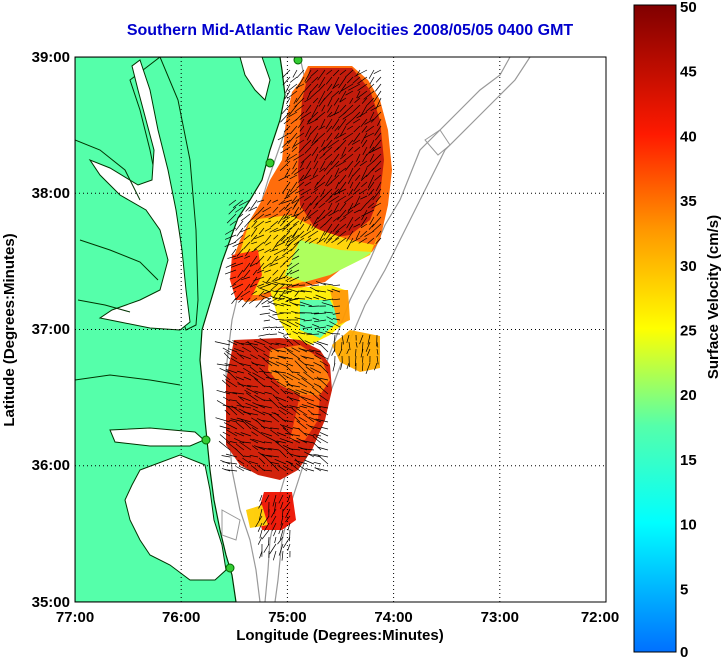  What do you see at coordinates (688, 266) in the screenshot?
I see `colorbar-tick-label: 30` at bounding box center [688, 266].